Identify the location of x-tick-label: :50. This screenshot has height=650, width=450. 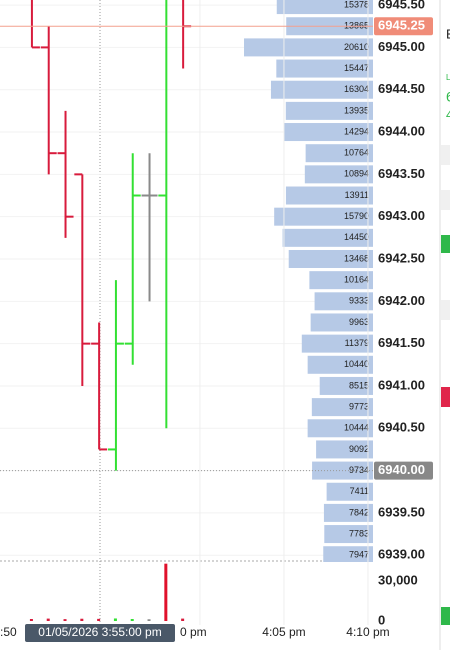
(8, 632).